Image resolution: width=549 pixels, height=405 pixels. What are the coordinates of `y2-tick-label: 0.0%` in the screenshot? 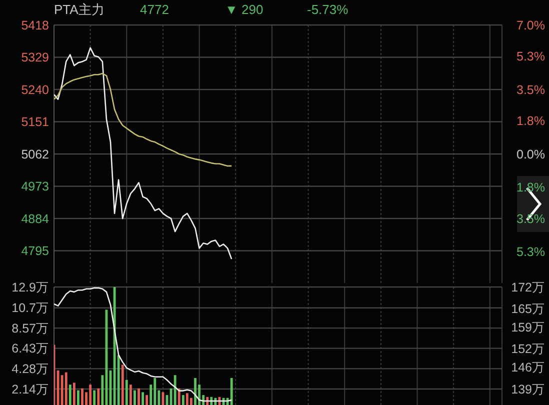 It's located at (530, 154).